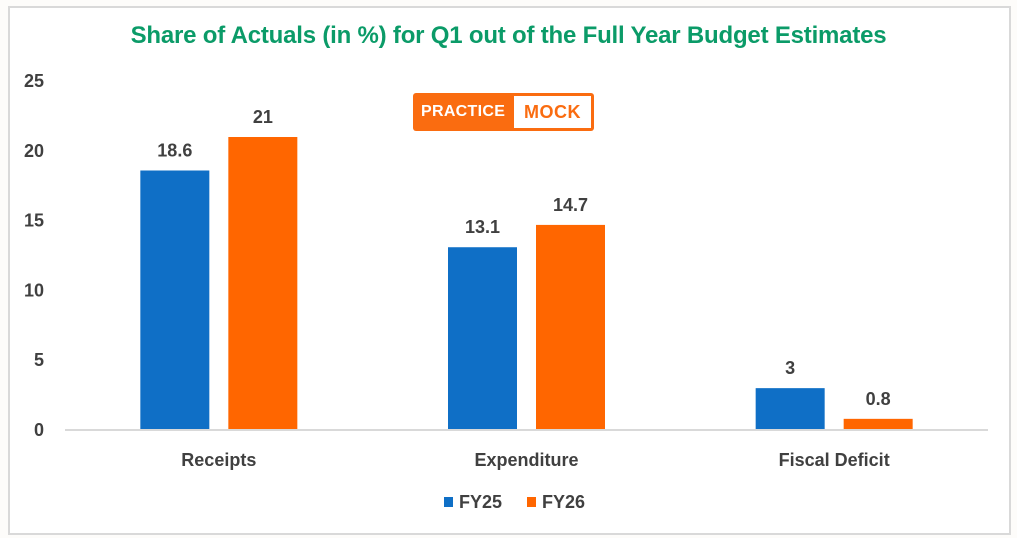  I want to click on x-axis-categories: Receipts Expenditure Fiscal Deficit, so click(535, 460).